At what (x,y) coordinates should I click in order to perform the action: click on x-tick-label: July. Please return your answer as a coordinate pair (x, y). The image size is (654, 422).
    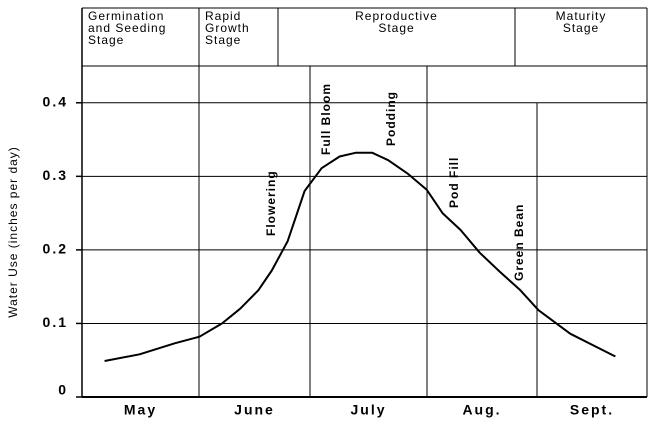
    Looking at the image, I should click on (368, 410).